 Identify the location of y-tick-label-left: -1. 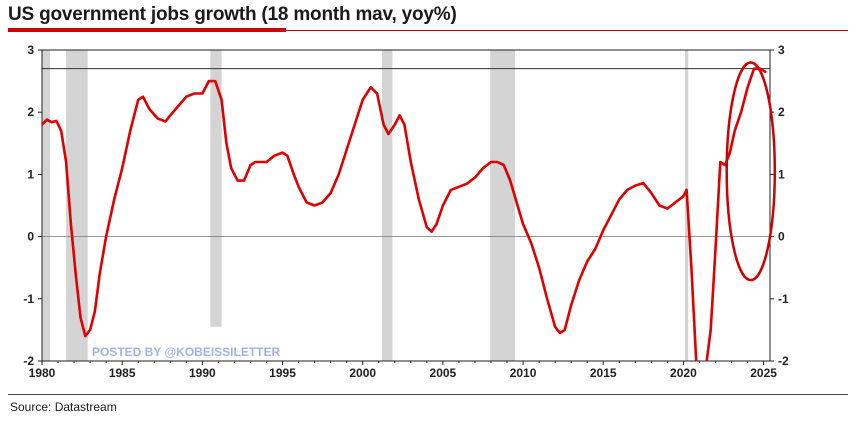
(28, 299).